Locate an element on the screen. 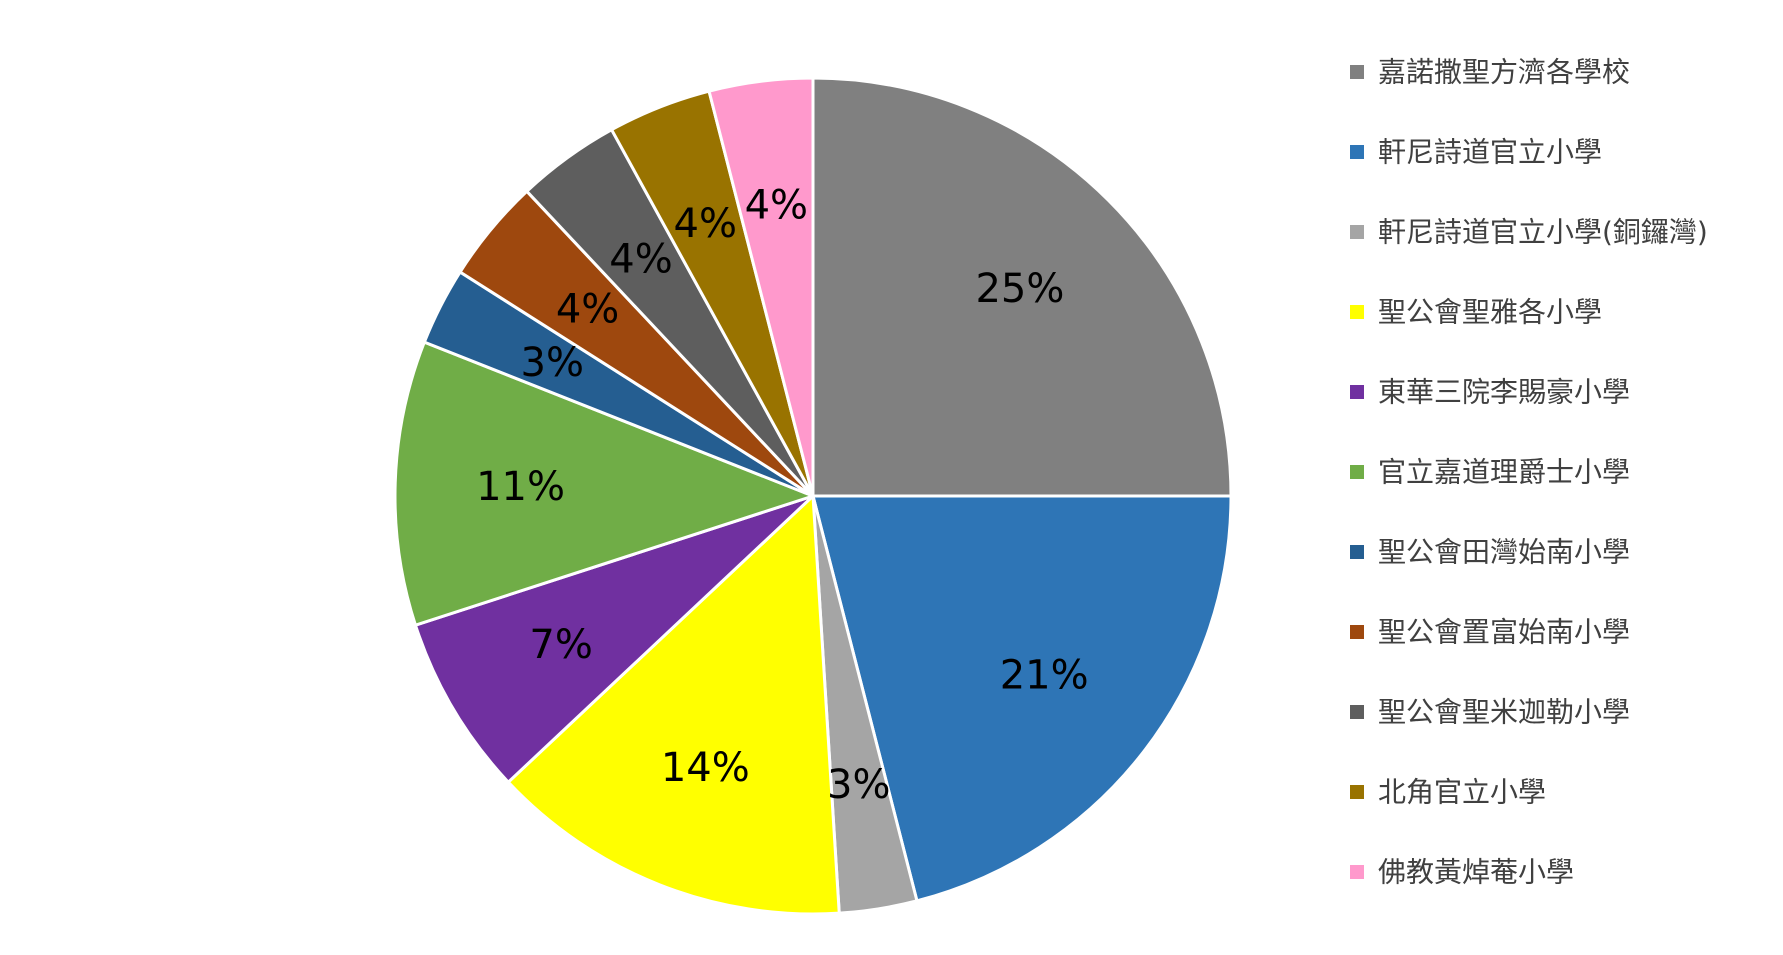 This screenshot has height=955, width=1783. slice-data-label: 7% is located at coordinates (560, 645).